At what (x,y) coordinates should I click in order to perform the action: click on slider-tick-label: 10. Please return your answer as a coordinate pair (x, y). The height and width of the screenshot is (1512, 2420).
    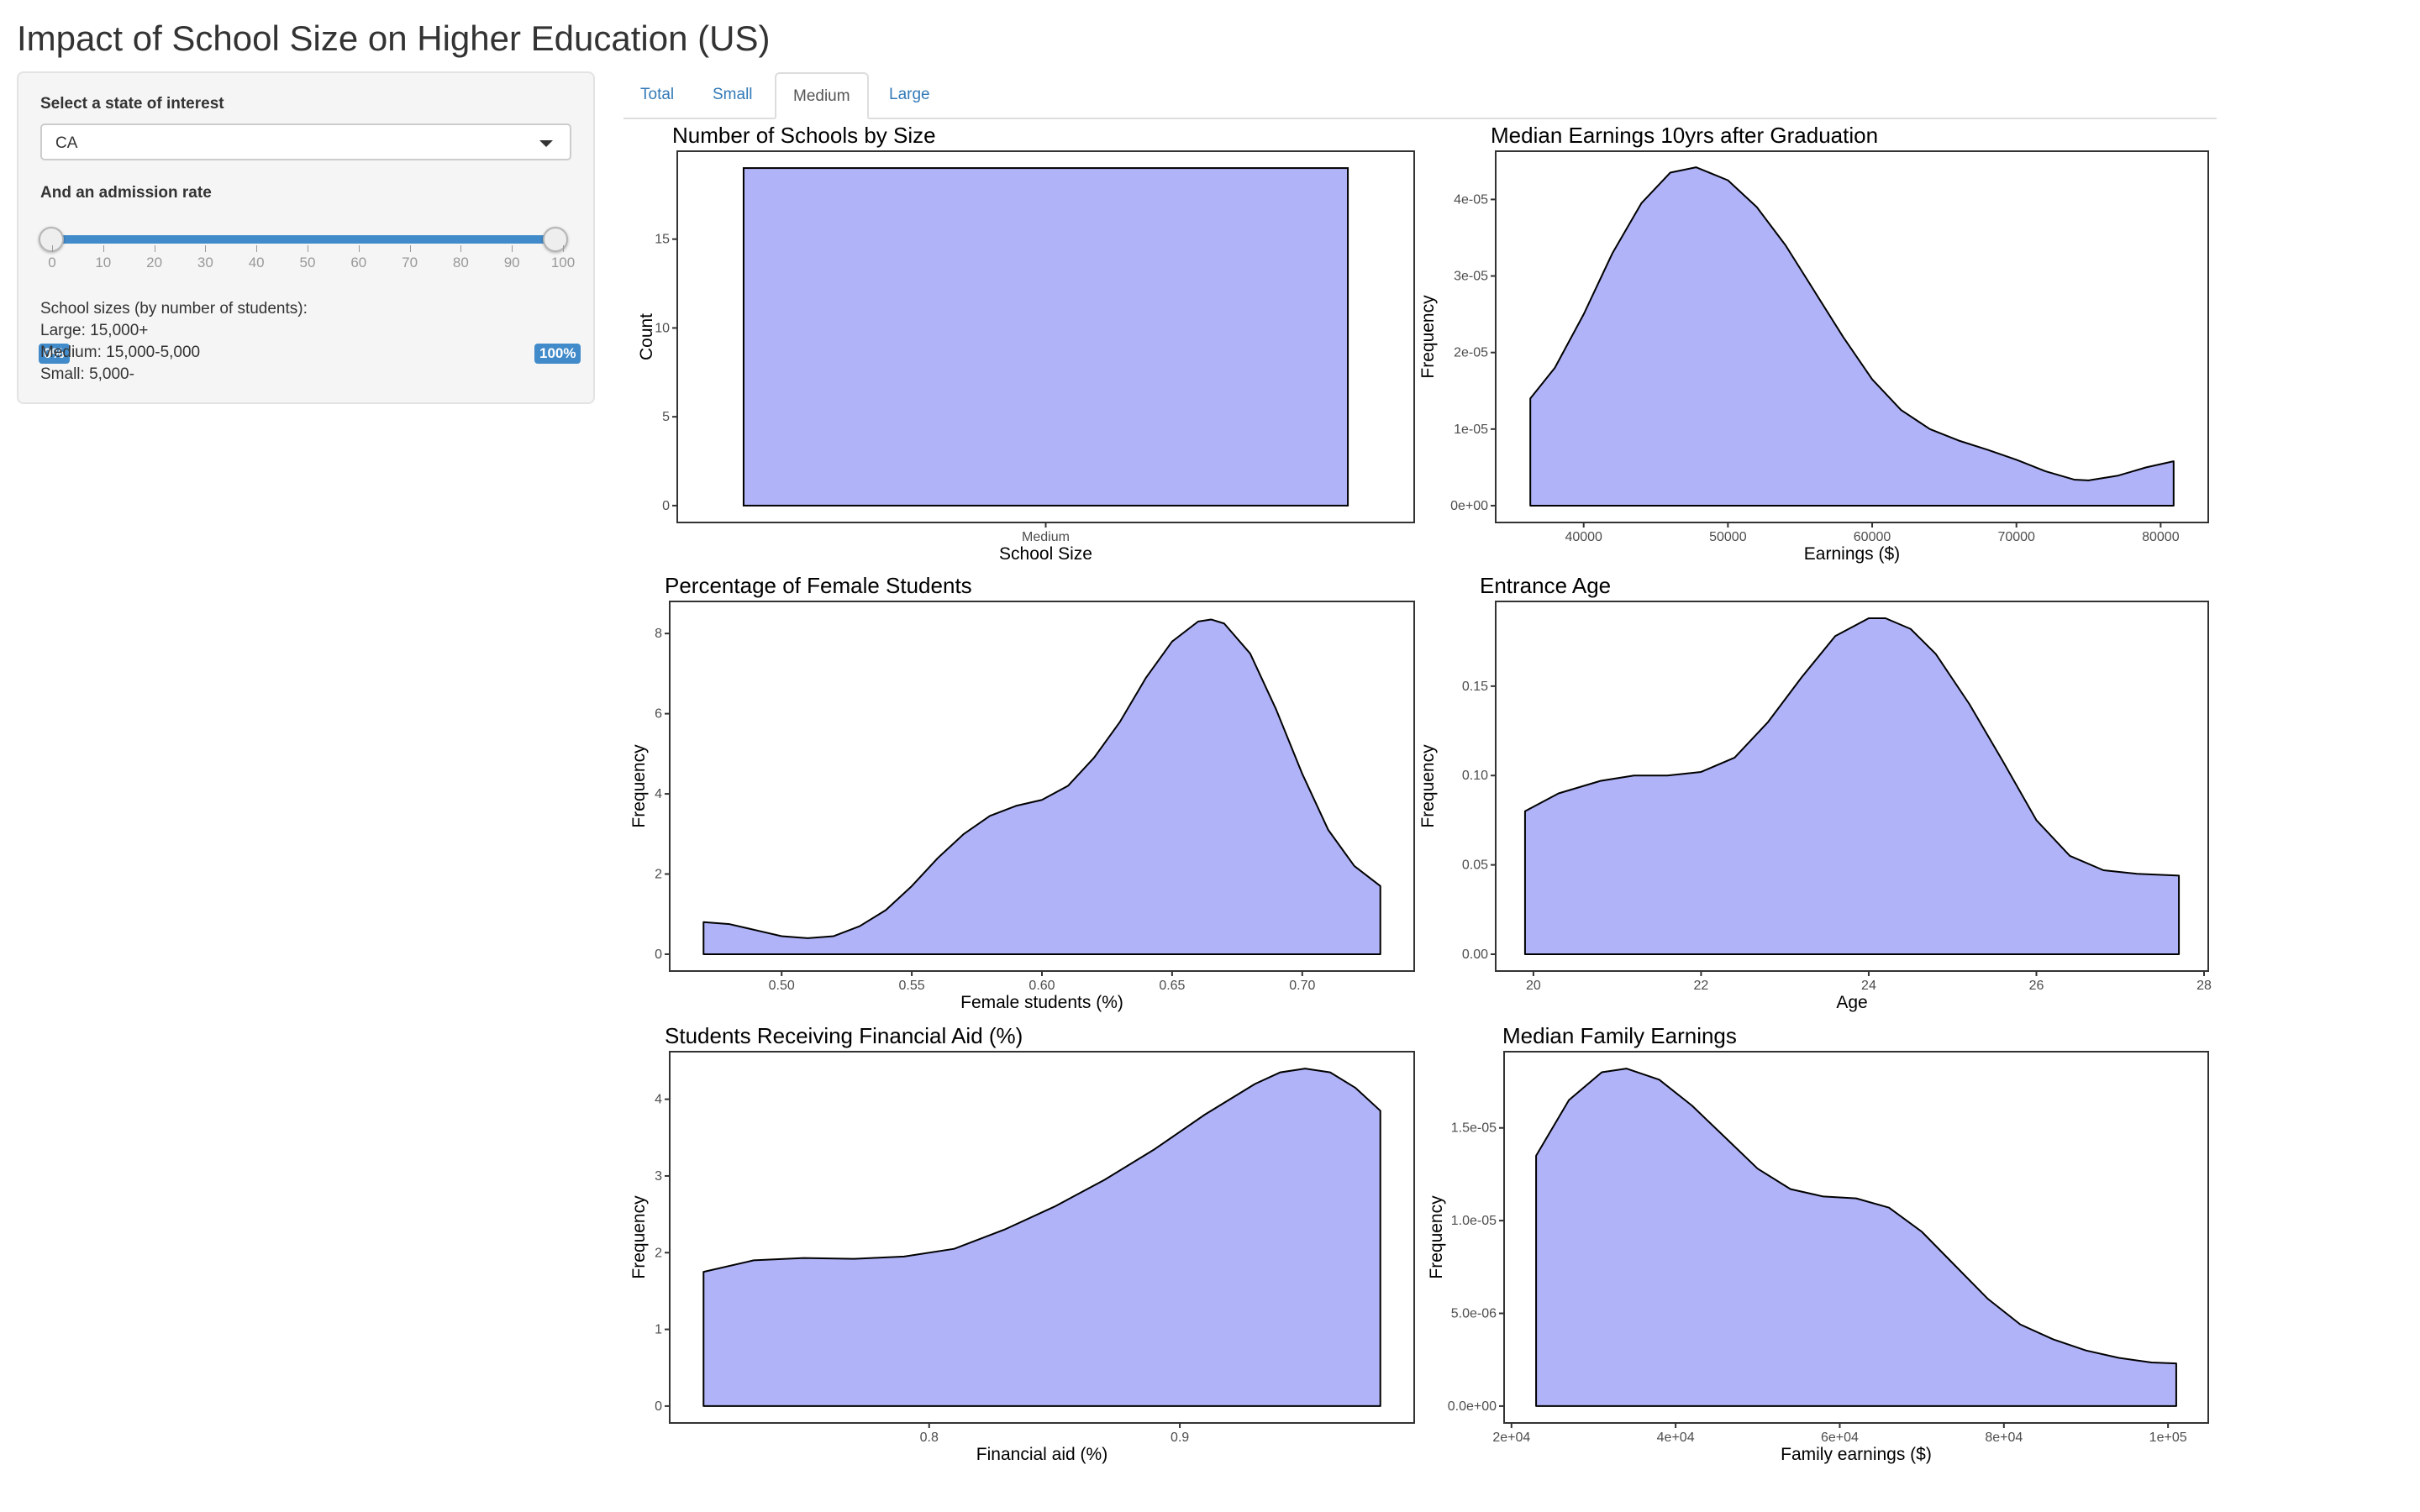
    Looking at the image, I should click on (103, 262).